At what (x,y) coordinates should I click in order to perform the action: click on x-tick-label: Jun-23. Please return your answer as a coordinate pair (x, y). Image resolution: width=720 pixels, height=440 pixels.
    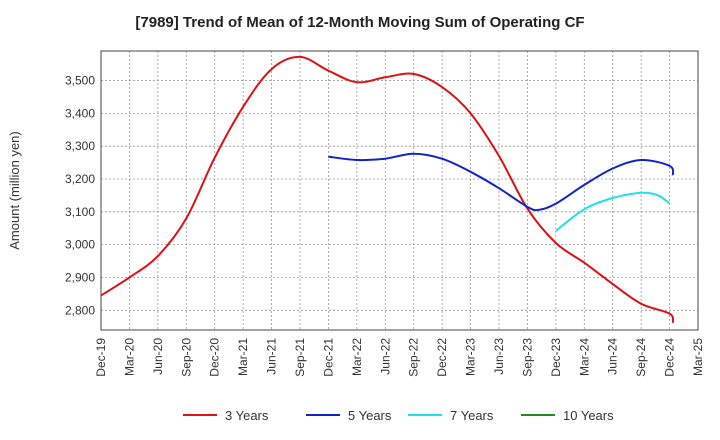
    Looking at the image, I should click on (499, 356).